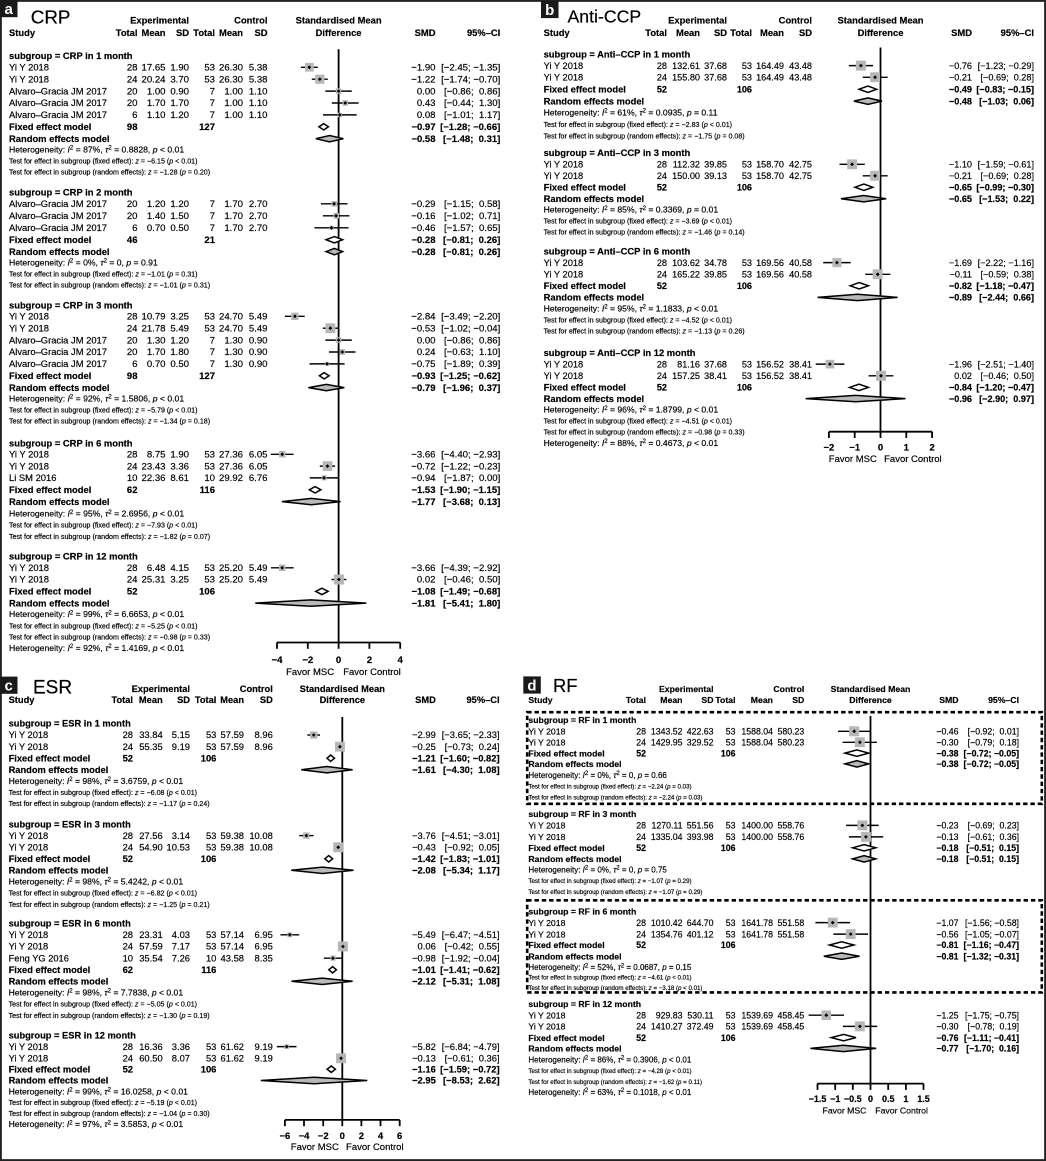 This screenshot has height=1161, width=1046. What do you see at coordinates (605, 16) in the screenshot?
I see `svg-text: Anti-CCP` at bounding box center [605, 16].